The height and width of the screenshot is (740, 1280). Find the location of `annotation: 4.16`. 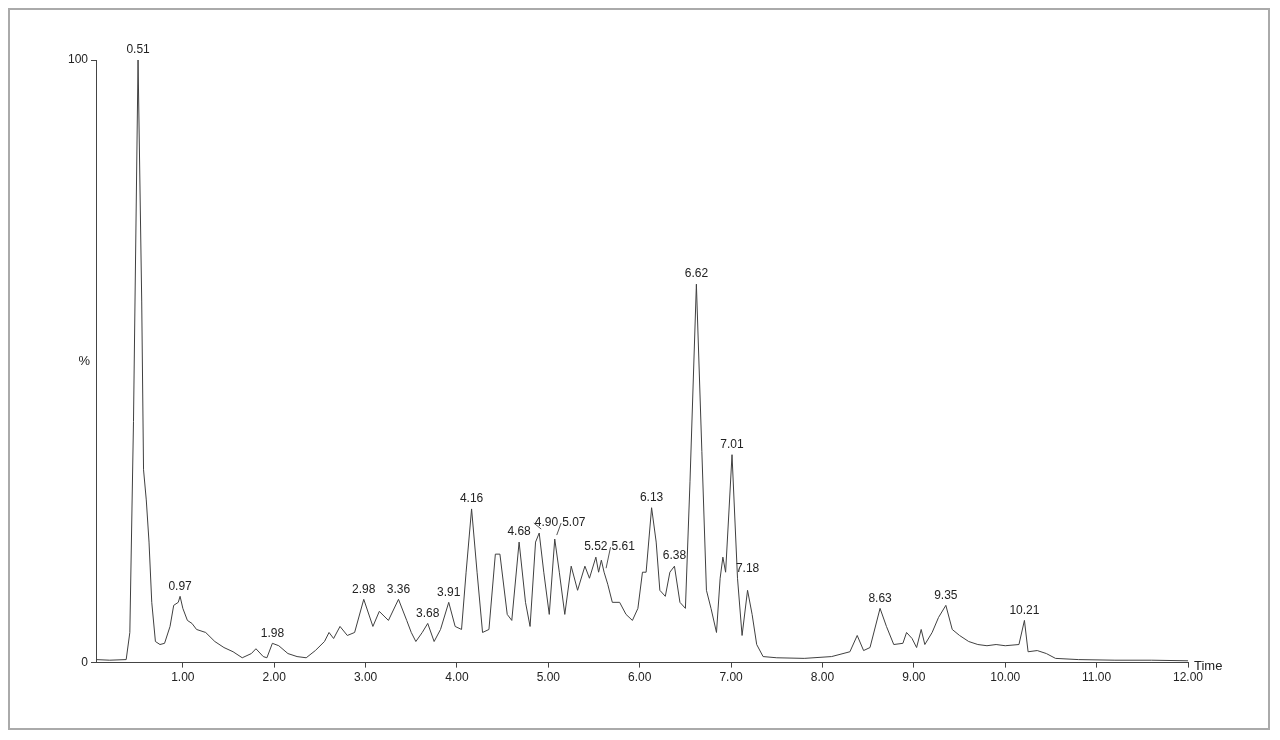

annotation: 4.16 is located at coordinates (471, 498).